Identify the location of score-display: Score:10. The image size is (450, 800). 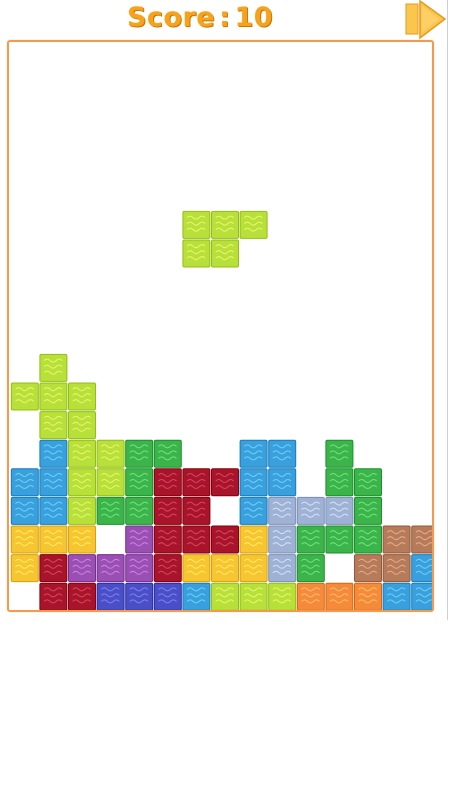
(200, 17).